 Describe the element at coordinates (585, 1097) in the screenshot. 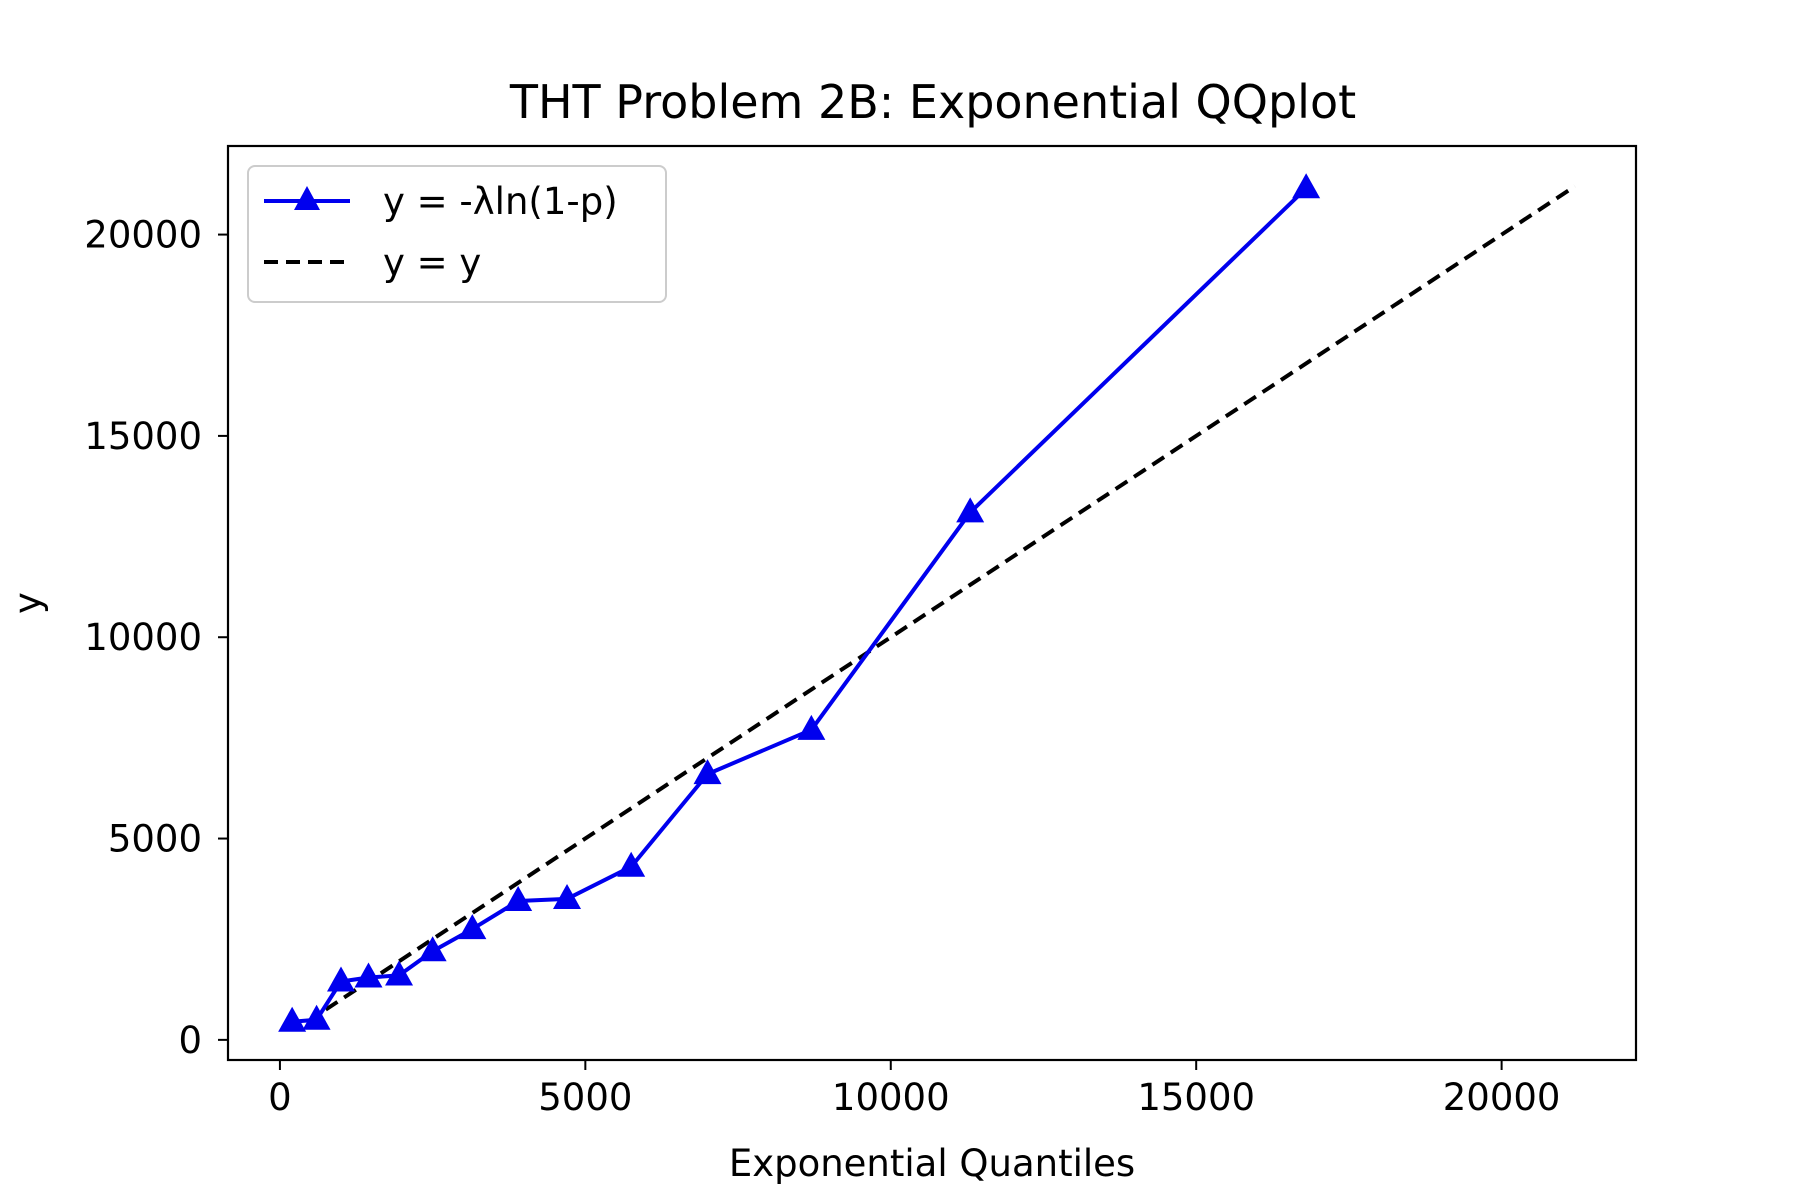

I see `x-tick-label: 5000` at that location.